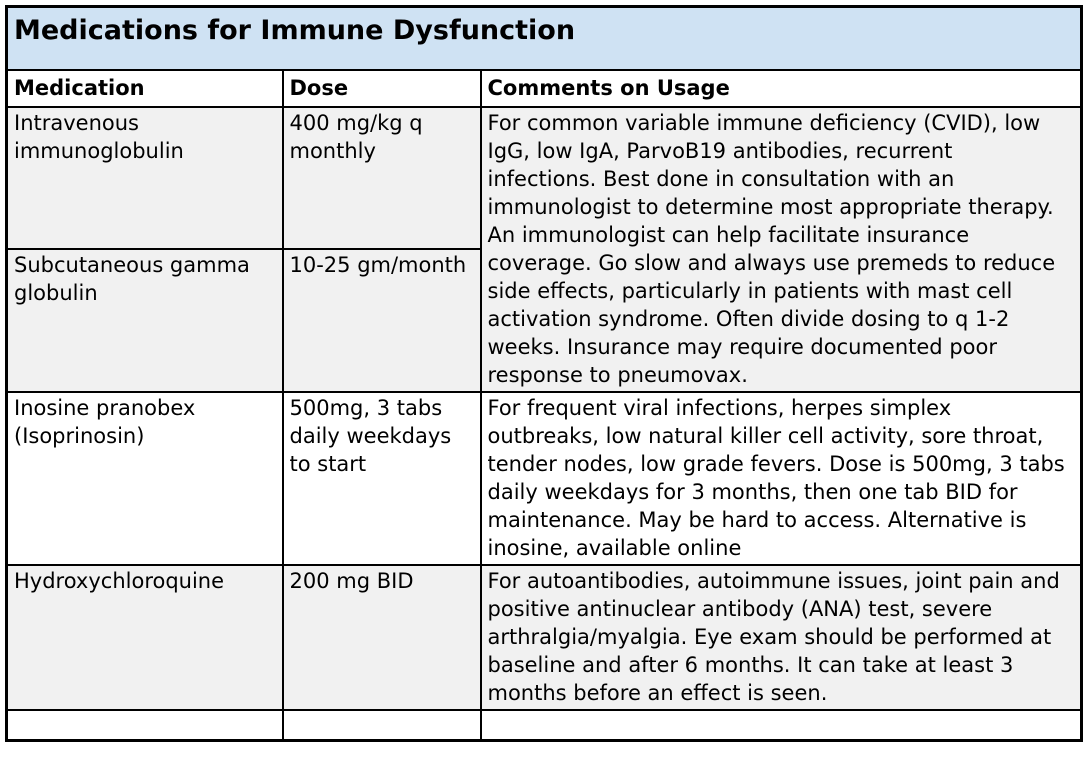 The height and width of the screenshot is (770, 1085). I want to click on medication-name-cell: Subcutaneous gamma globulin, so click(144, 320).